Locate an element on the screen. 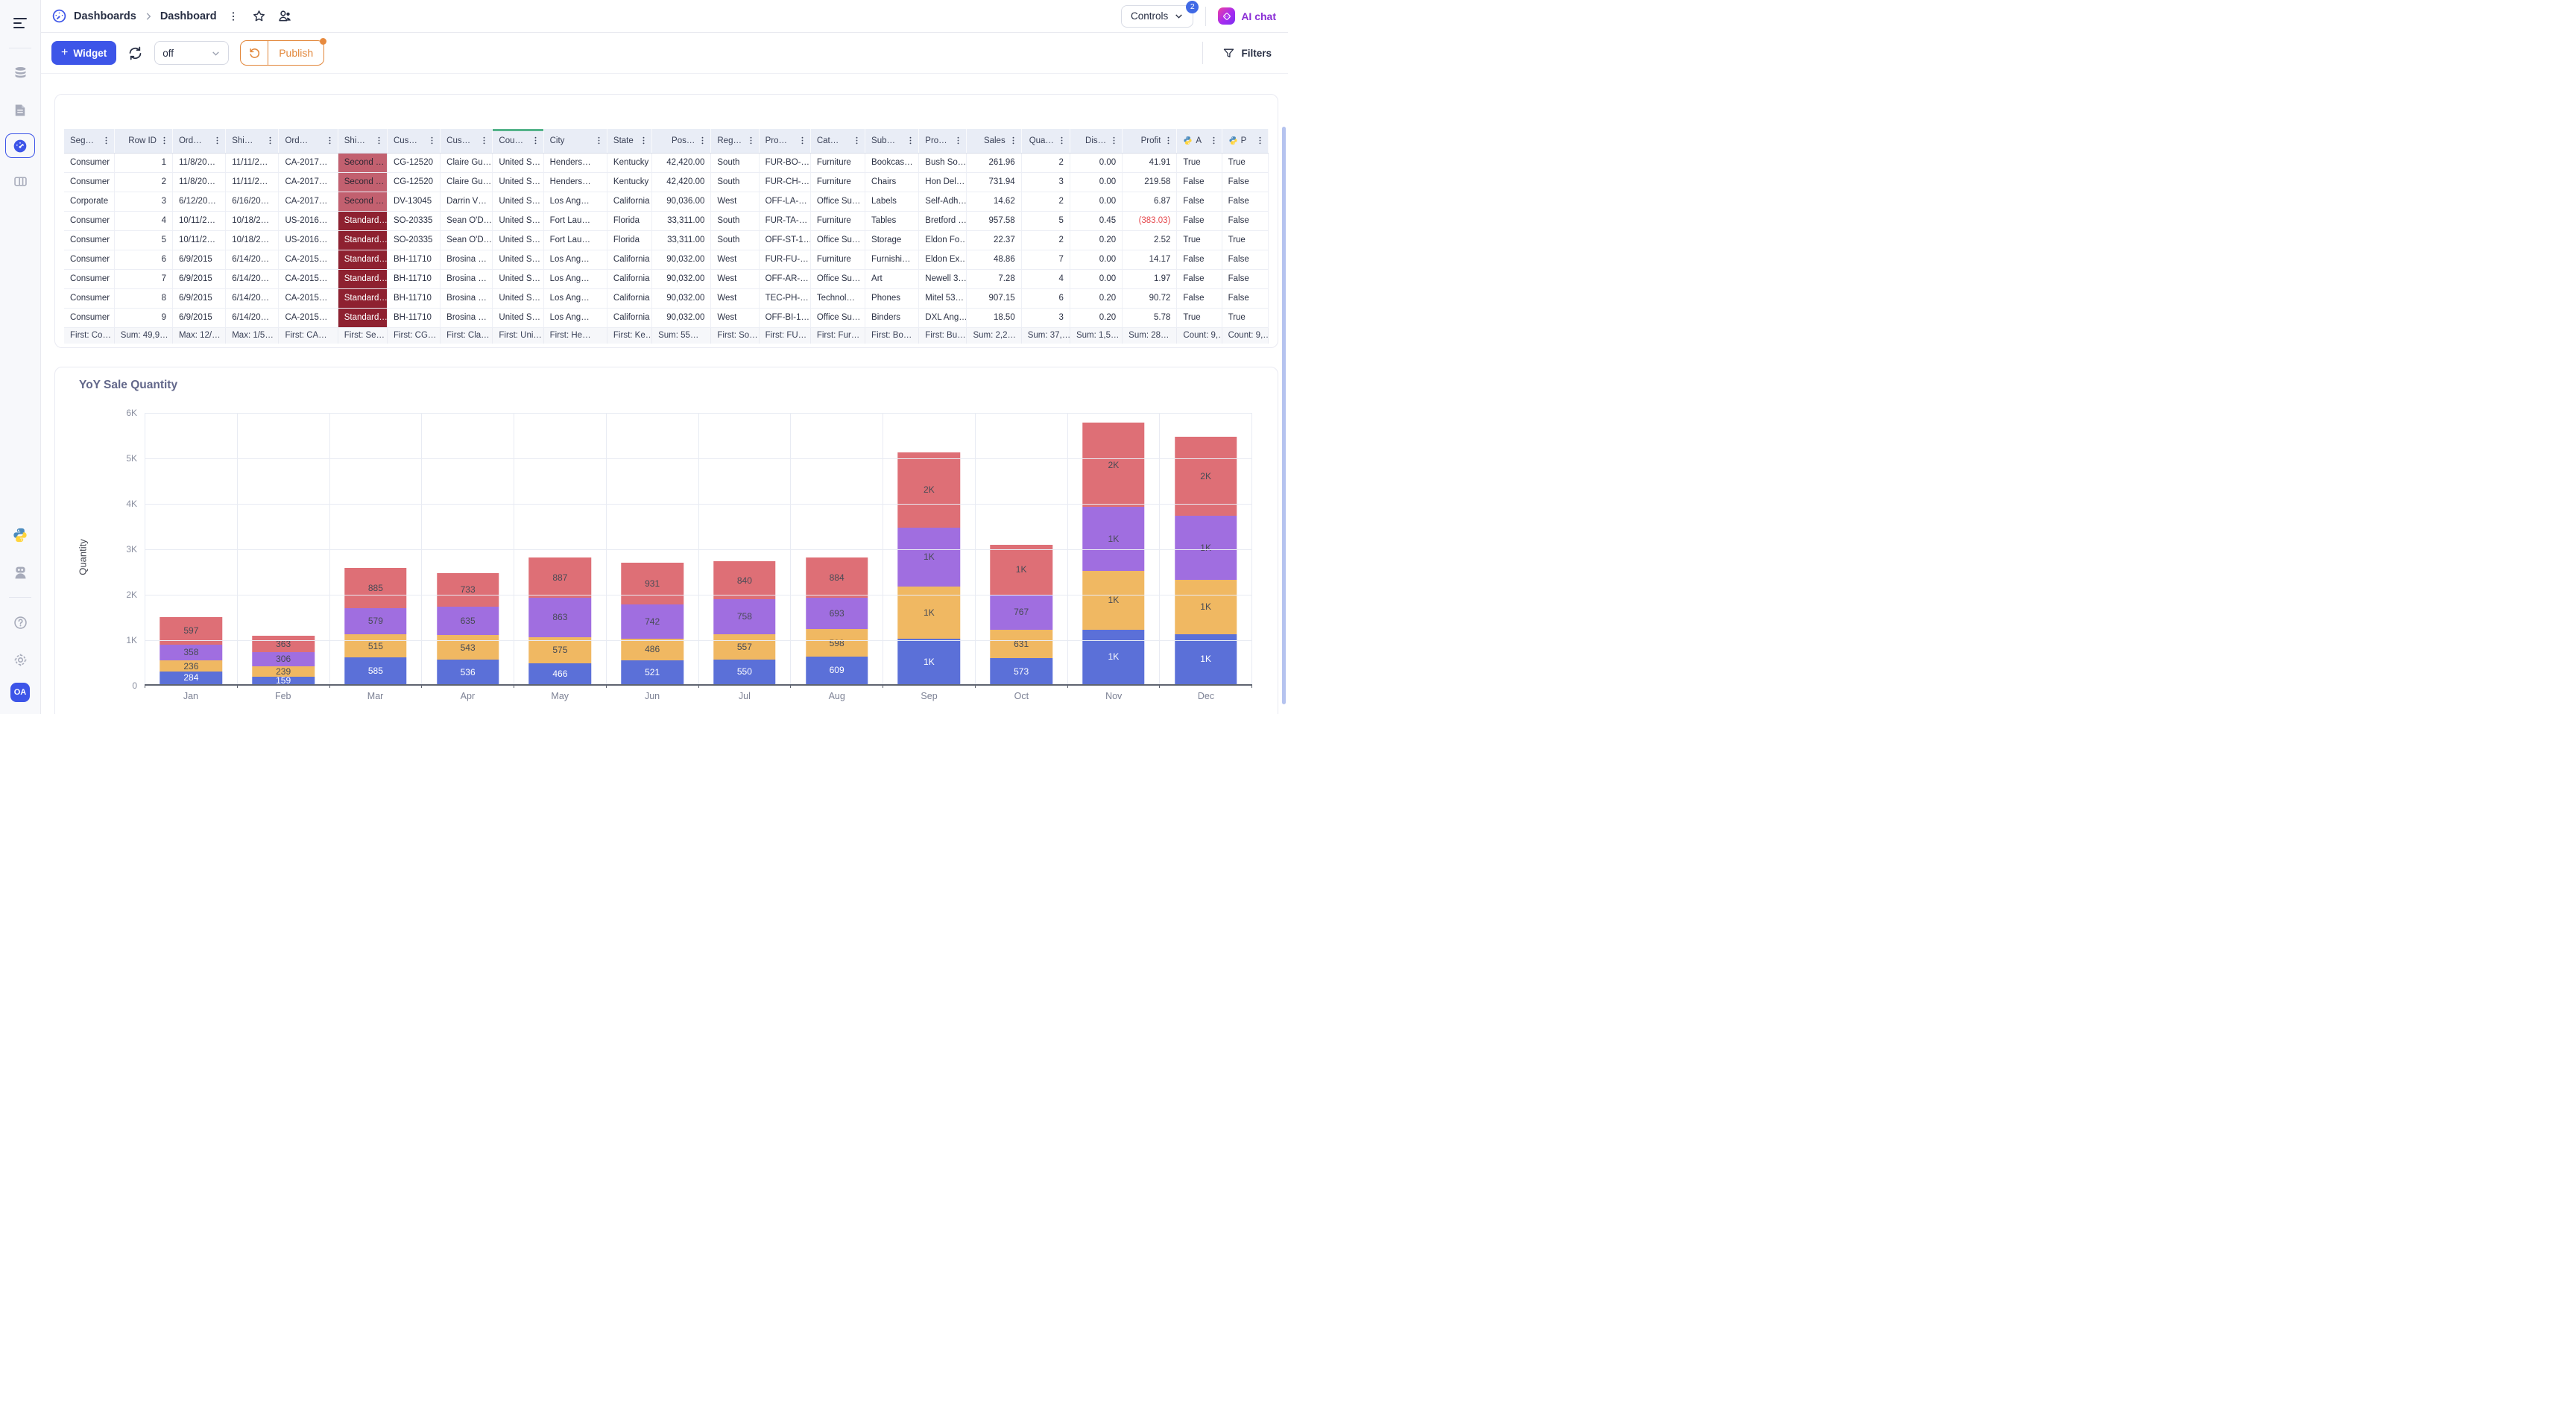  sidebar-item-python is located at coordinates (20, 535).